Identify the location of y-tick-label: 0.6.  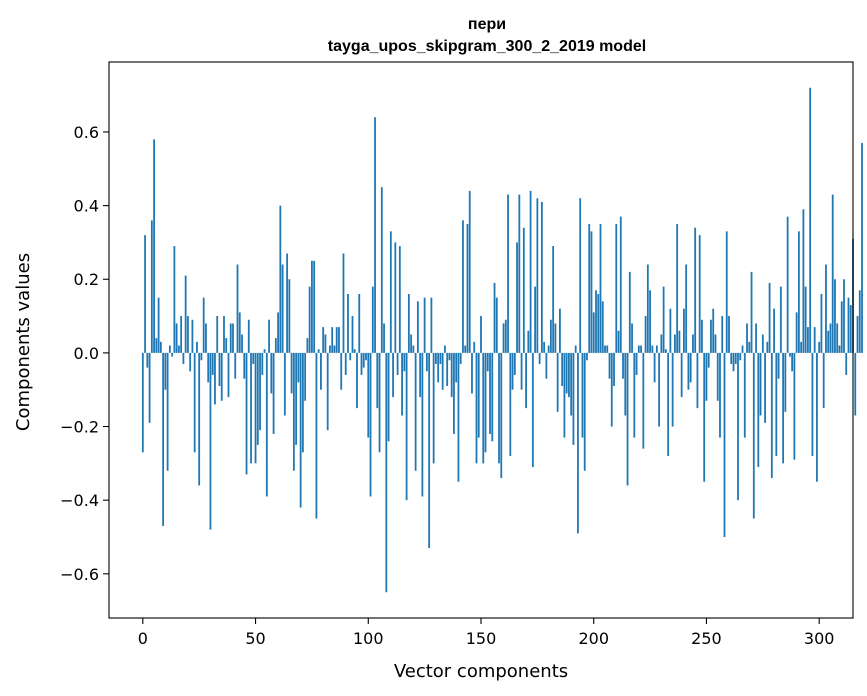
(86, 132).